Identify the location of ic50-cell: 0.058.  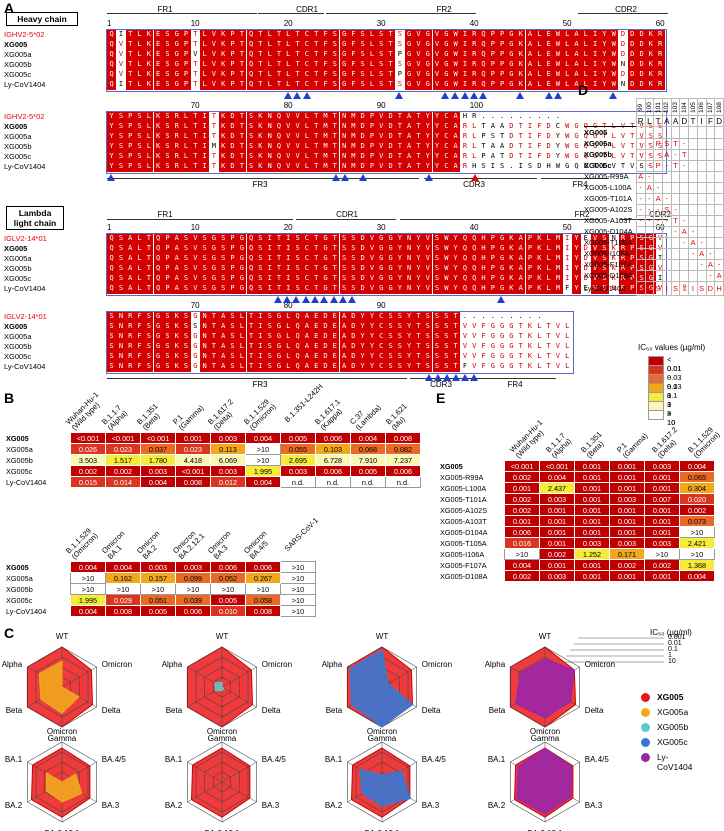
(263, 600).